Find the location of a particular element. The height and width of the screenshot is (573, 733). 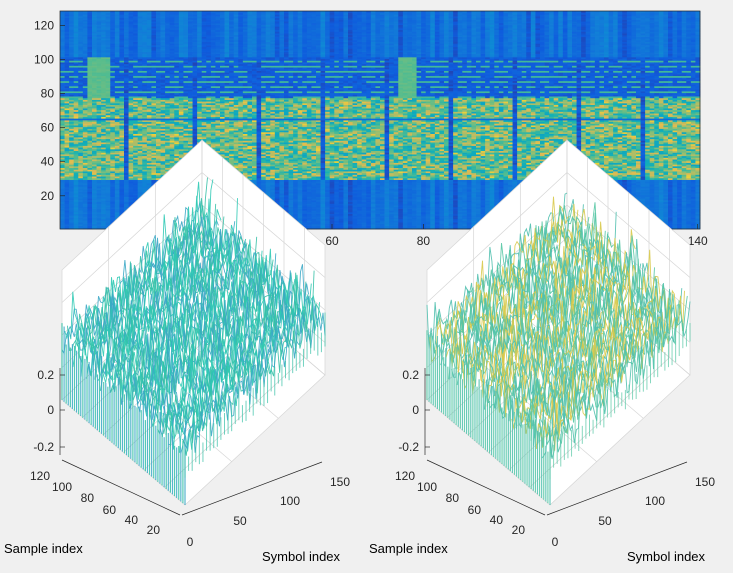

heatmap-y-tick: 60 is located at coordinates (48, 128).